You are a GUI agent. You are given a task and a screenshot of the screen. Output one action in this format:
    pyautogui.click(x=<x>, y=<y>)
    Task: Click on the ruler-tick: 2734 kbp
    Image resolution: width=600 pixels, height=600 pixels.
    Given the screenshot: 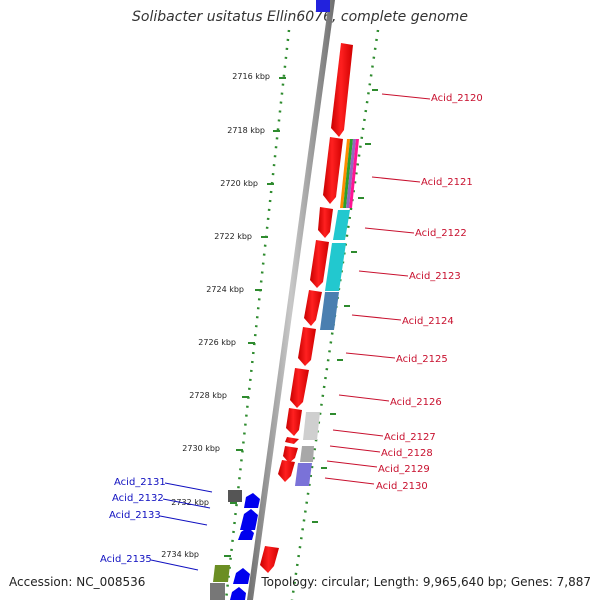 What is the action you would take?
    pyautogui.click(x=196, y=554)
    